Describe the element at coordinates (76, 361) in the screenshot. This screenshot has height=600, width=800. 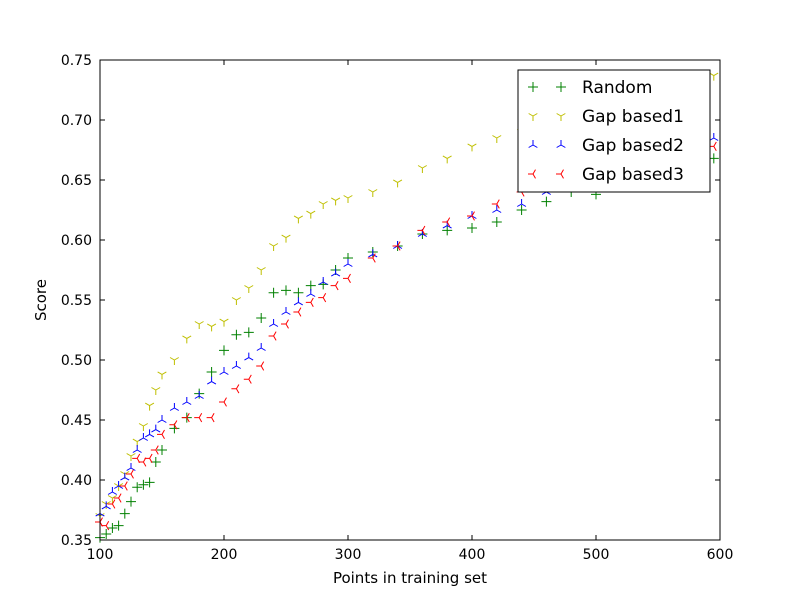
I see `y-tick-label: 0.50` at that location.